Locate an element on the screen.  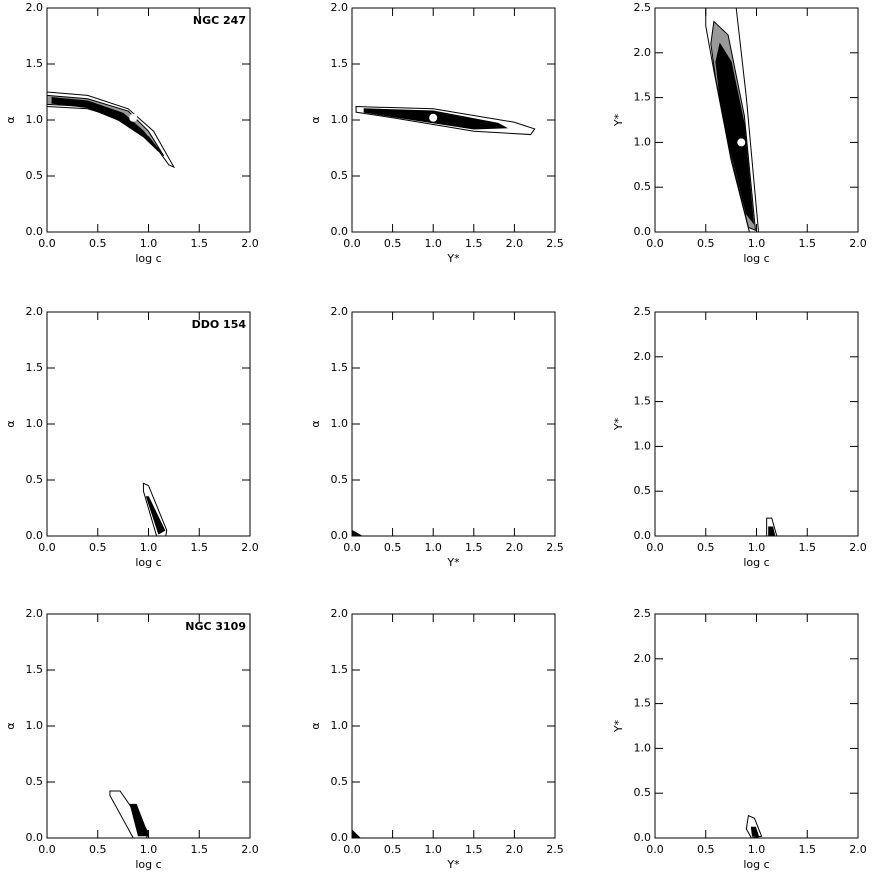
panel-annotation: NGC 3109 is located at coordinates (215, 626).